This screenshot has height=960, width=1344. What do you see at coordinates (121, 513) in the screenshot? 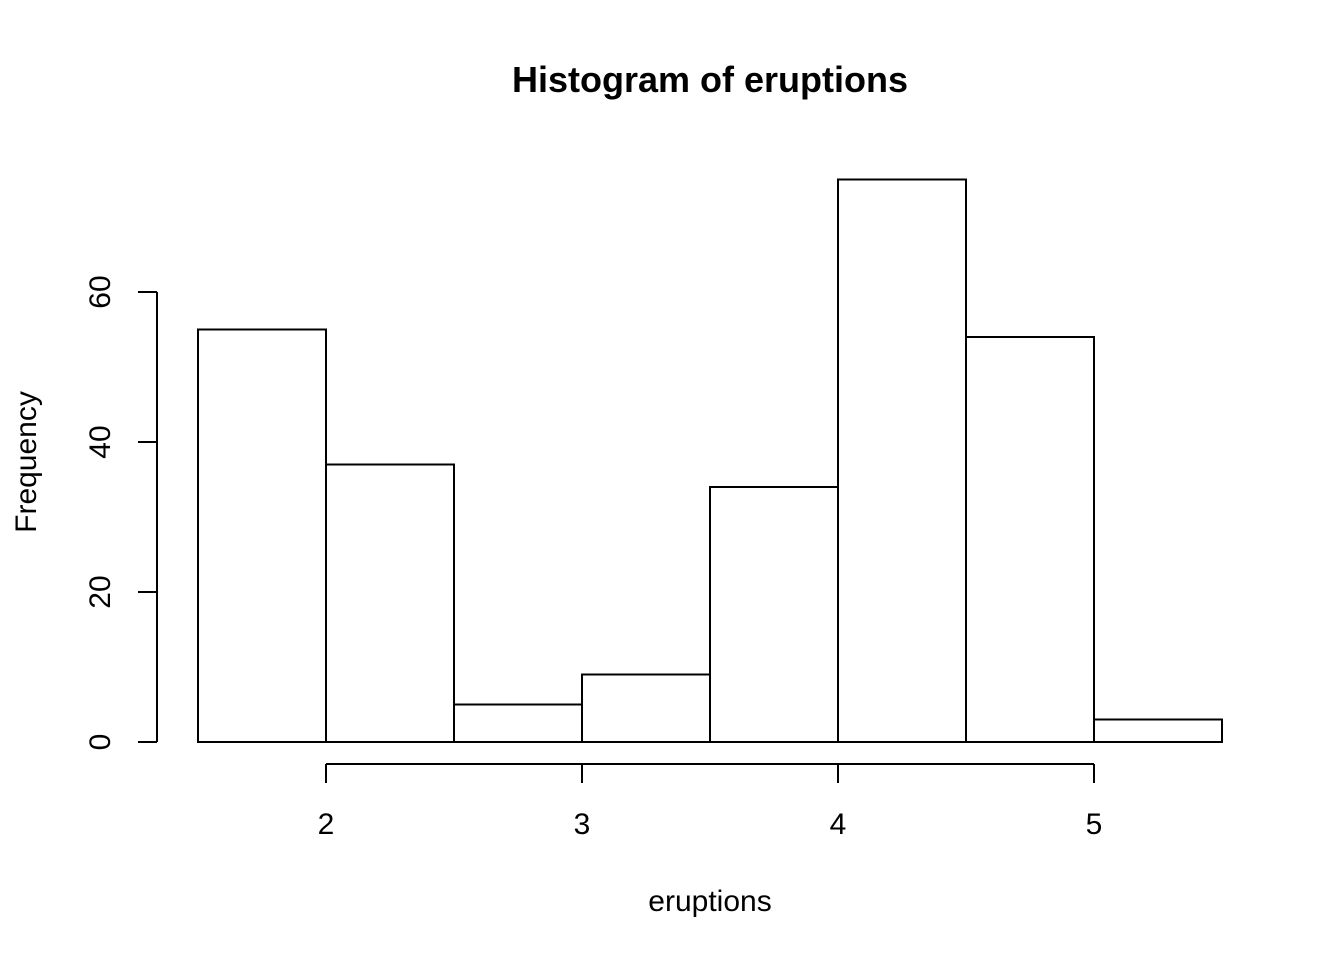
I see `y-axis: 0 20 40 60` at bounding box center [121, 513].